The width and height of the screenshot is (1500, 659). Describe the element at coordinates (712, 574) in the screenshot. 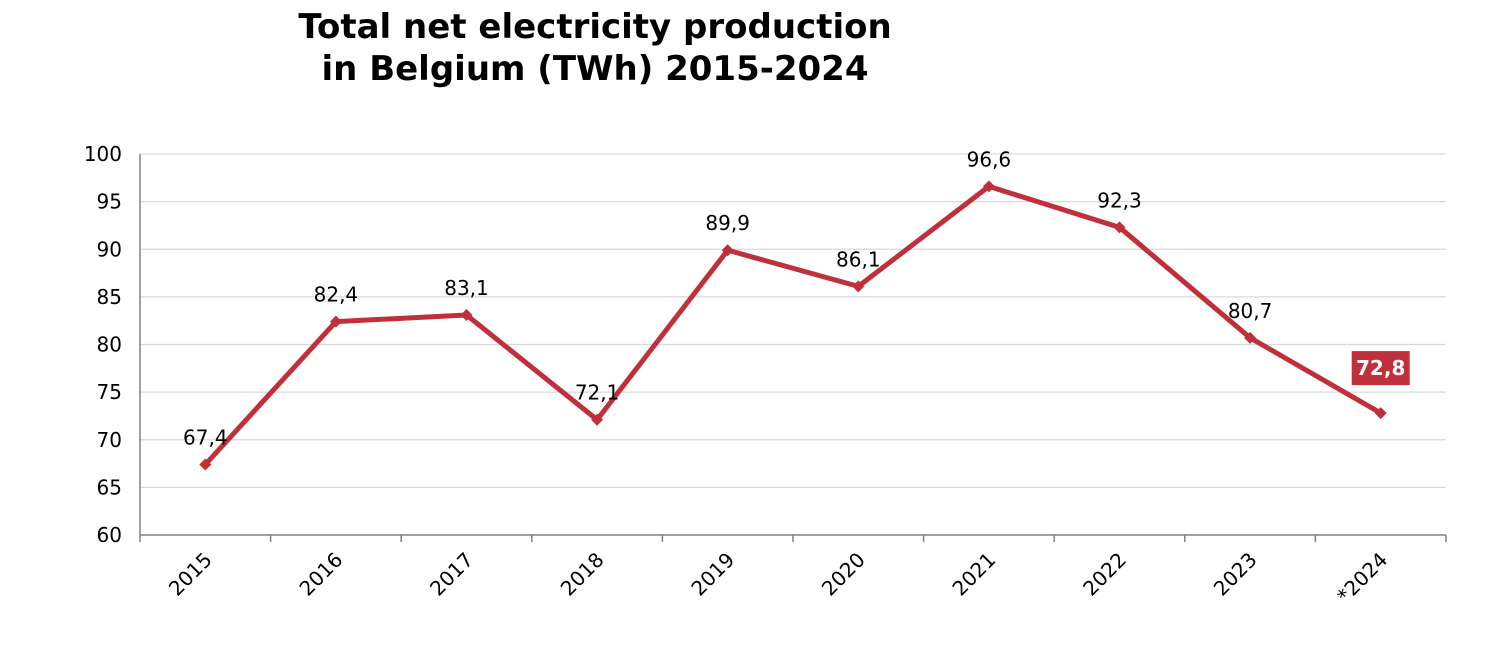

I see `x-tick-label-2019: 2019` at that location.